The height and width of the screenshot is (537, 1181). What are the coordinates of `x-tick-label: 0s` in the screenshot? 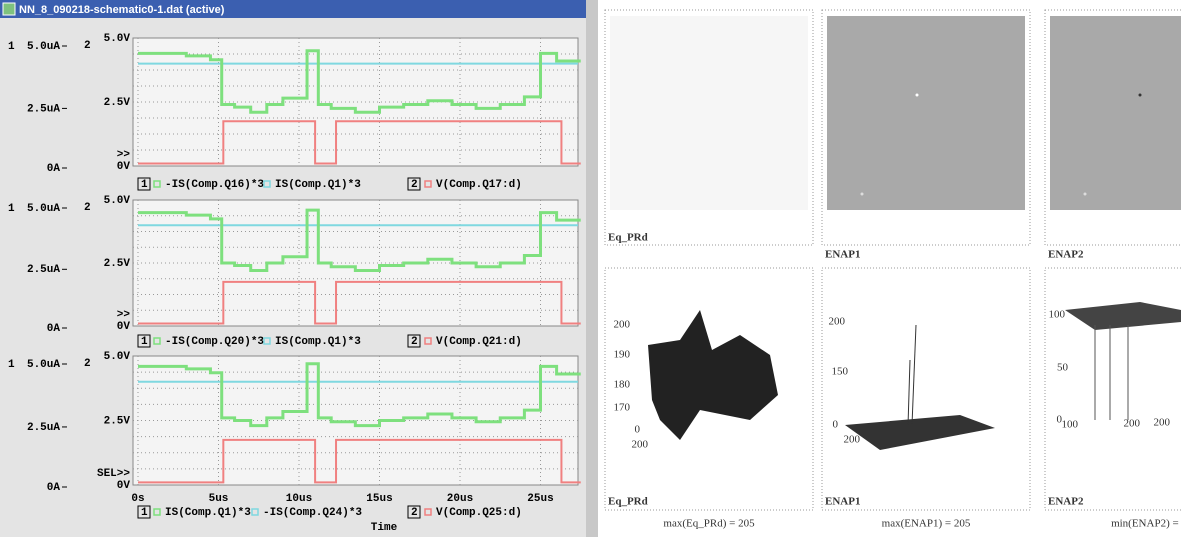 It's located at (137, 499).